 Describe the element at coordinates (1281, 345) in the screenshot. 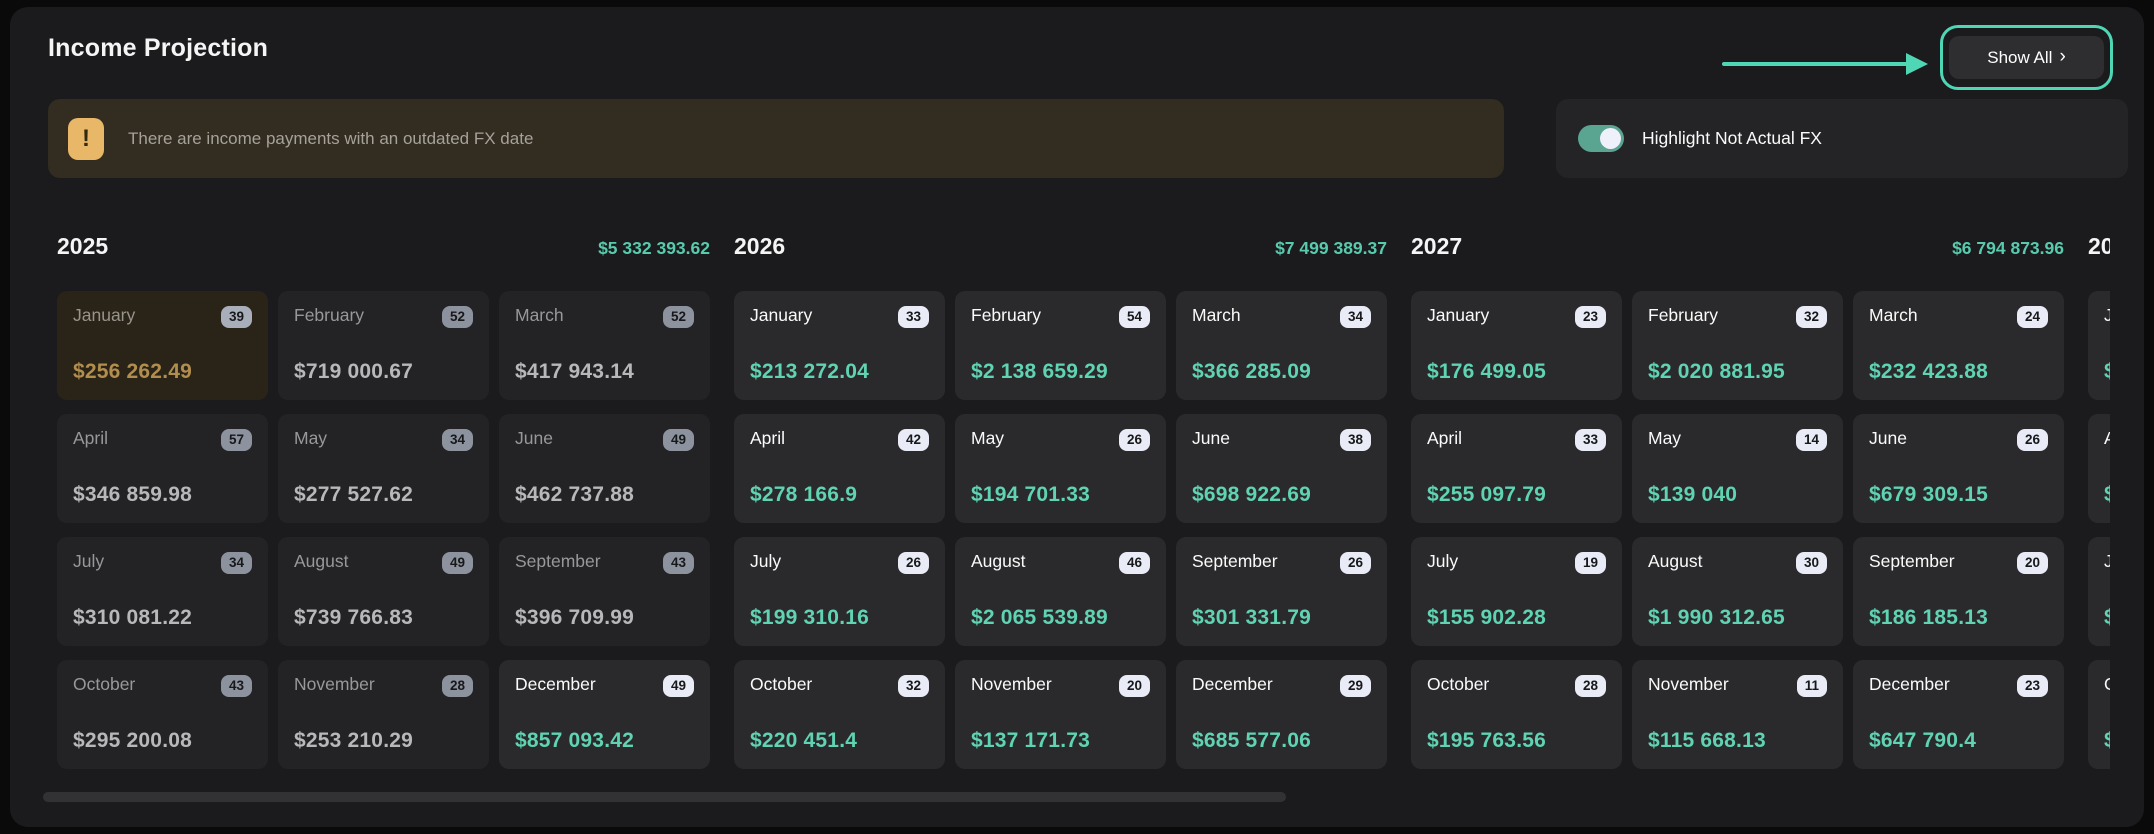

I see `month-card: March 34 $366 285.09` at that location.